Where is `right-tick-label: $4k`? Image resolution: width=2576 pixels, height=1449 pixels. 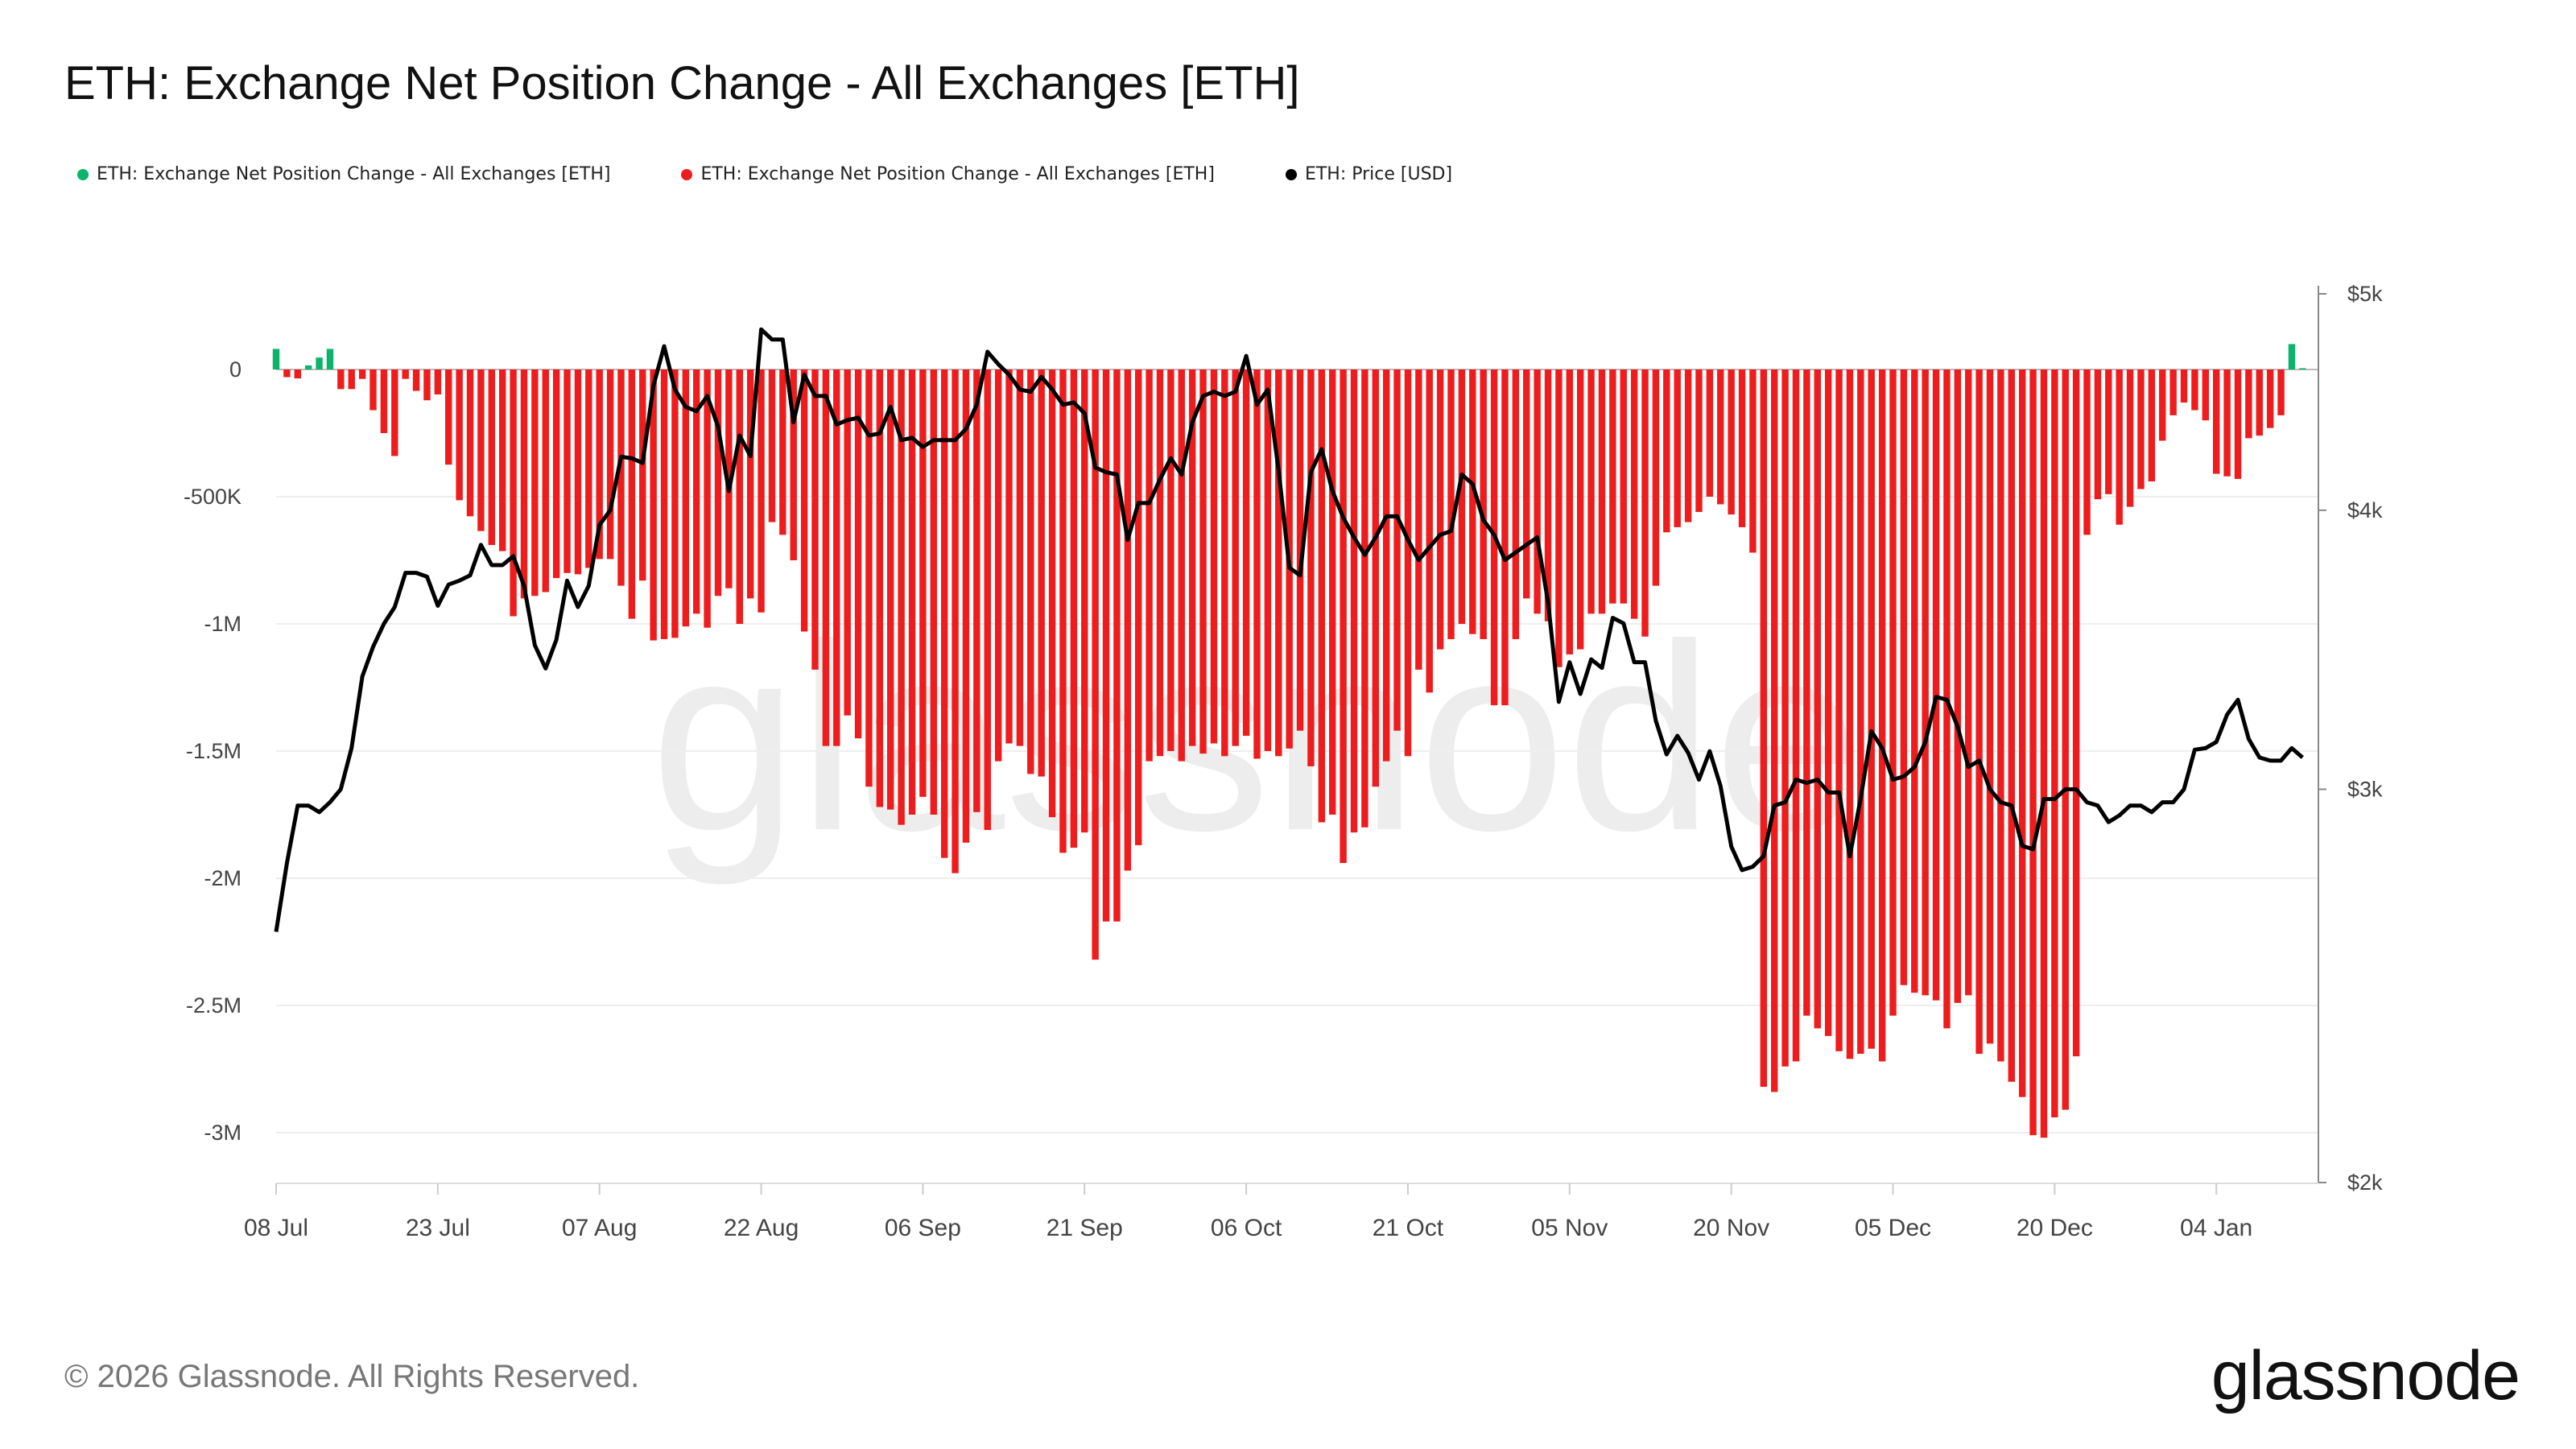 right-tick-label: $4k is located at coordinates (2365, 510).